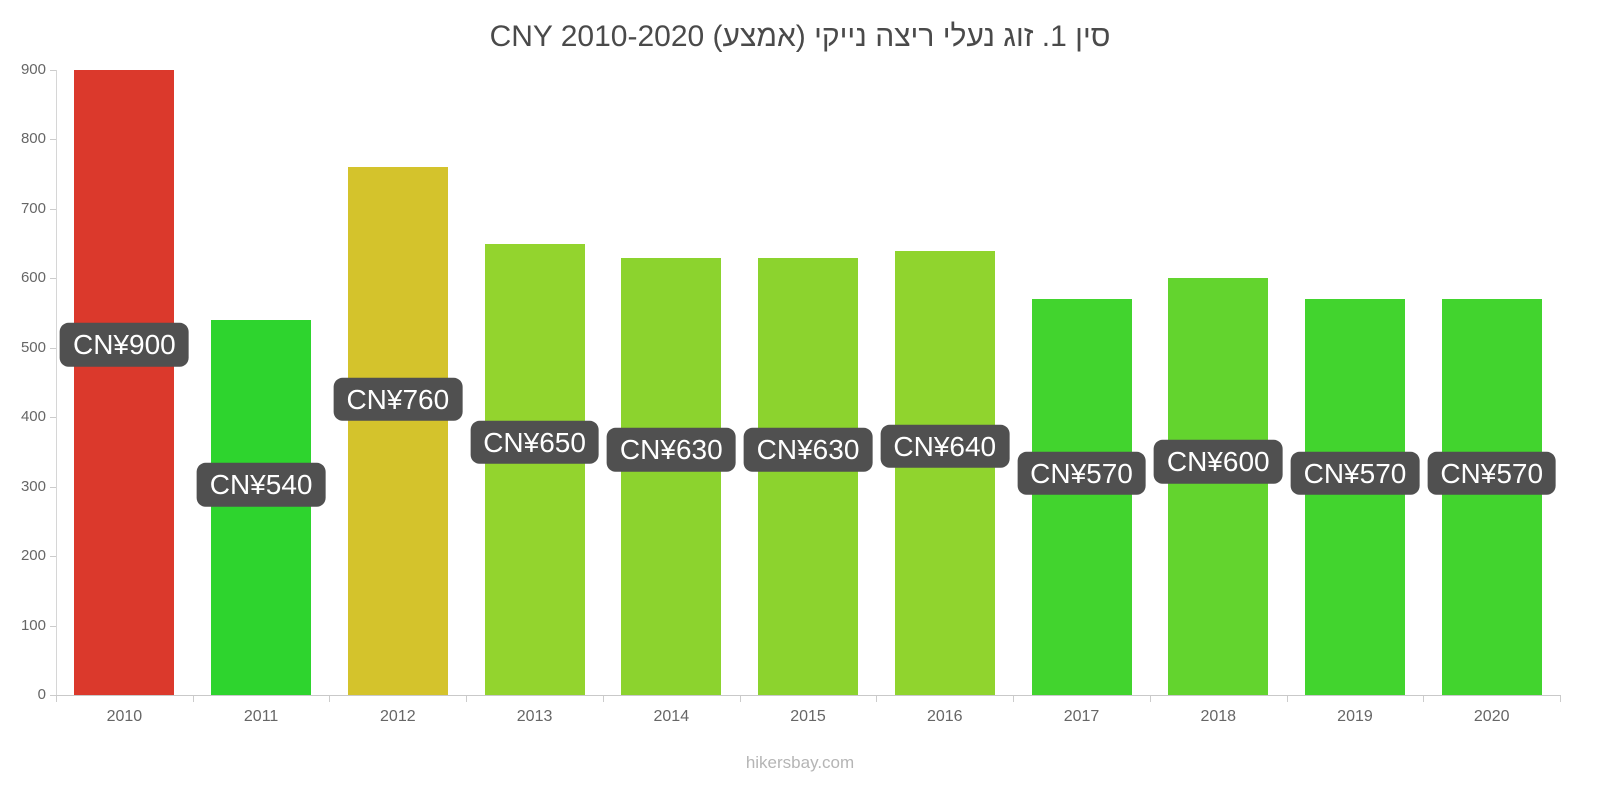 The image size is (1600, 800). What do you see at coordinates (124, 716) in the screenshot?
I see `x-axis-label: 2010` at bounding box center [124, 716].